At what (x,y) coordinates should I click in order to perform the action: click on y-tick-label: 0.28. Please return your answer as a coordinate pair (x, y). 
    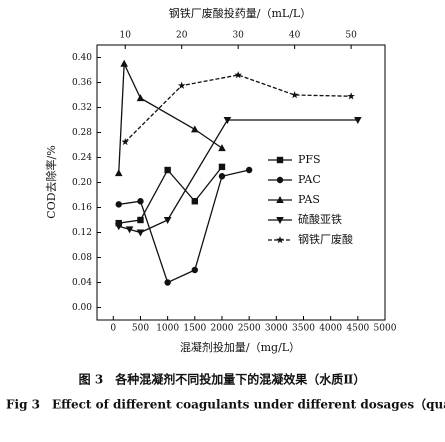
    Looking at the image, I should click on (82, 133).